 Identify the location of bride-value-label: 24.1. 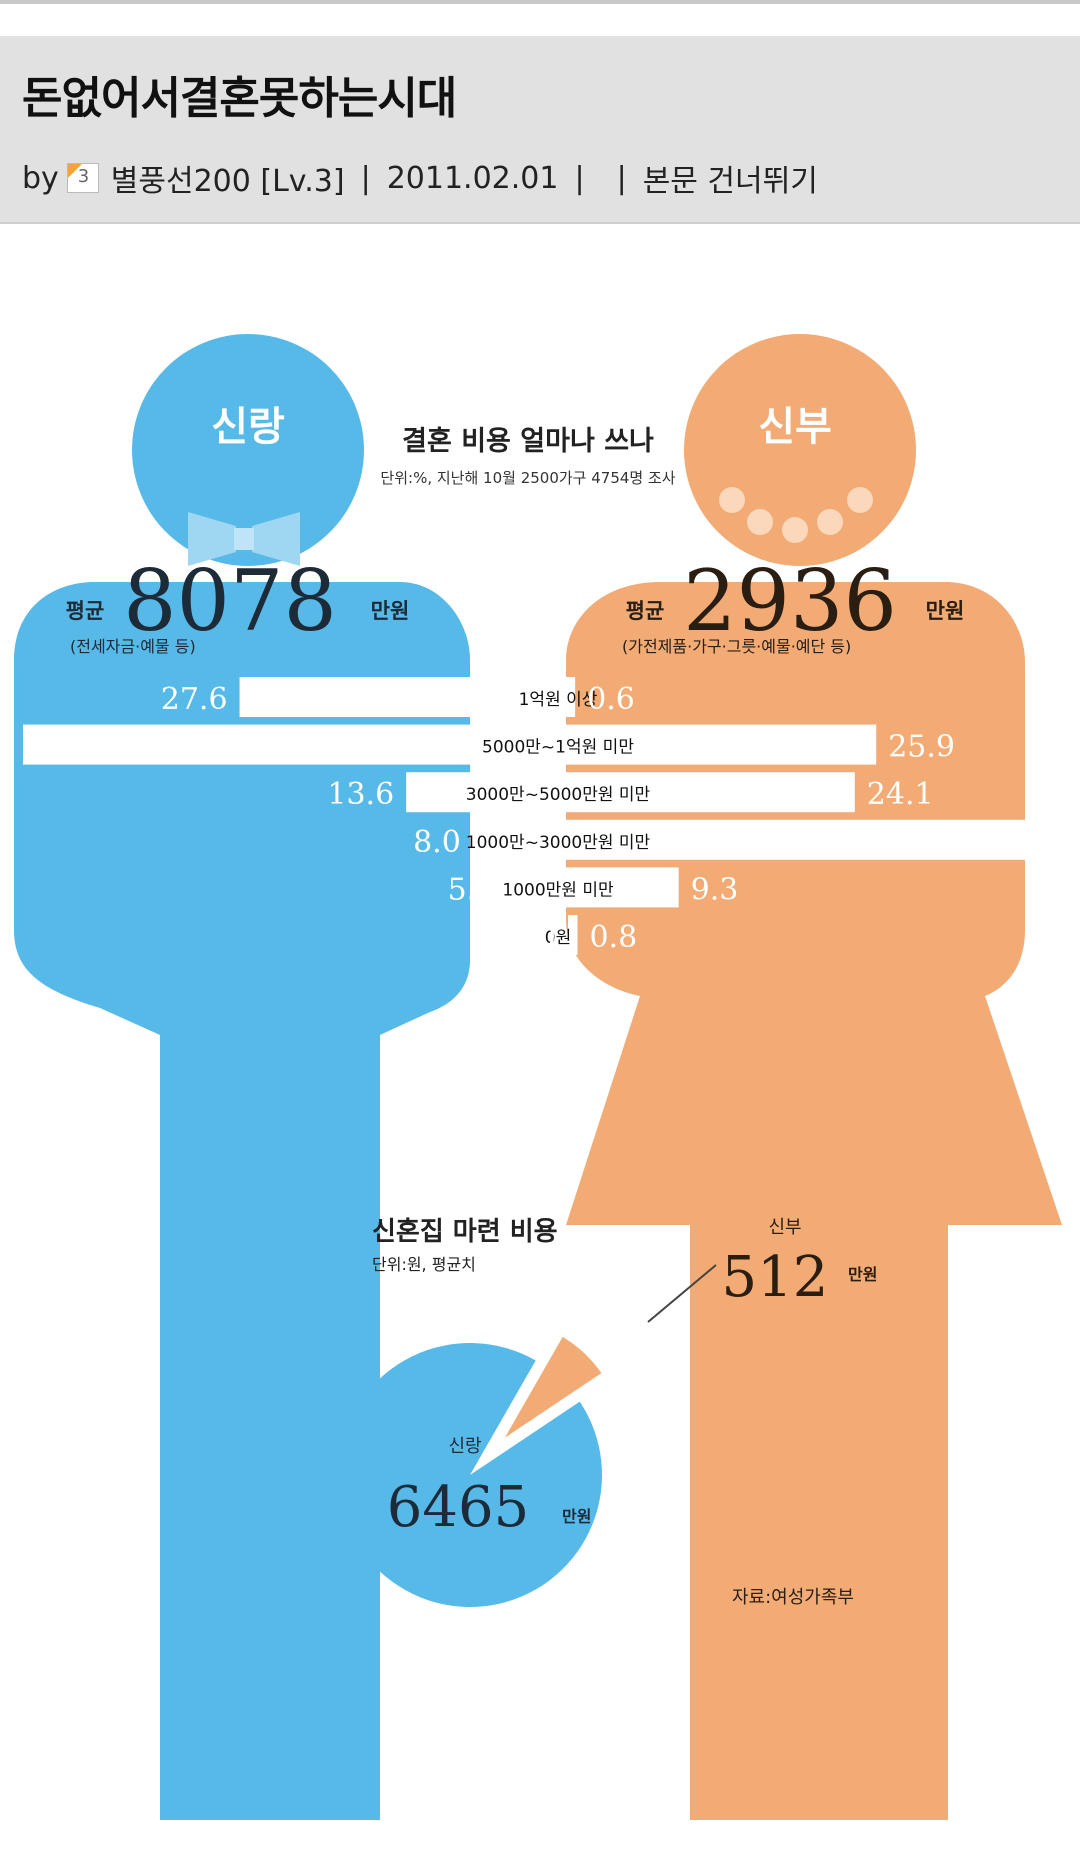
(900, 794).